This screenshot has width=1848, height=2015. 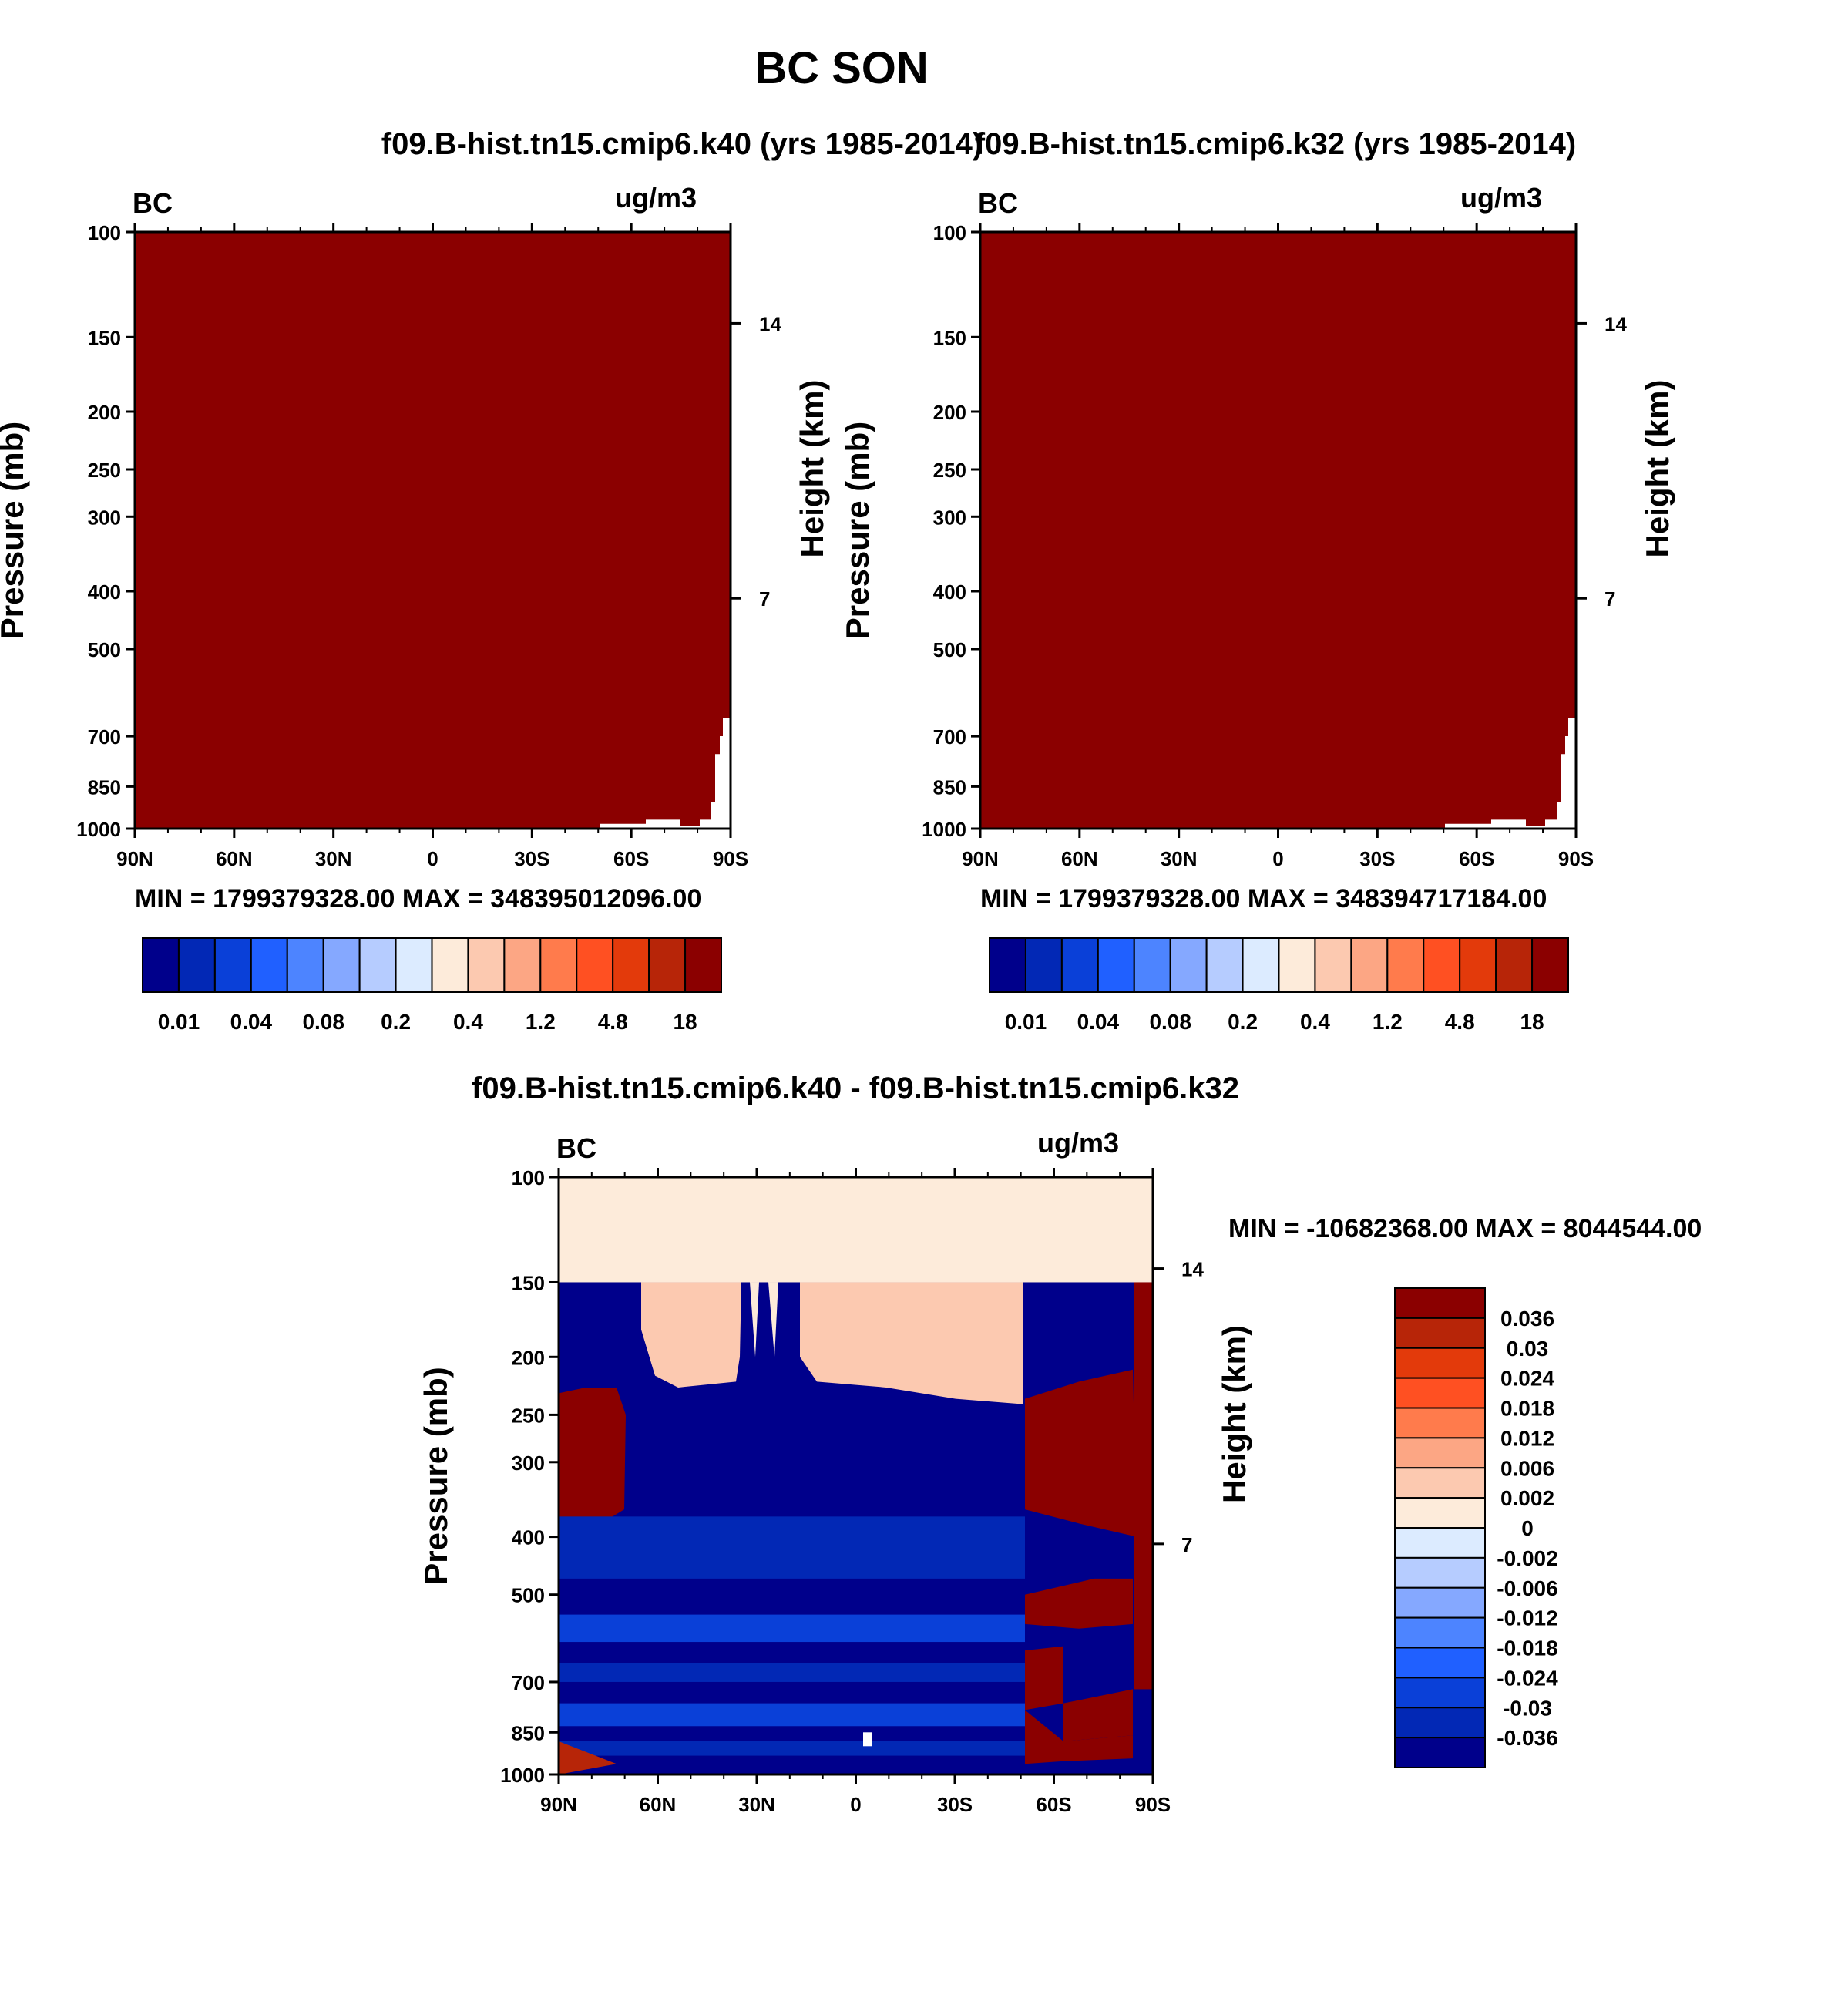 I want to click on colorbar-label: 0.006, so click(x=1527, y=1468).